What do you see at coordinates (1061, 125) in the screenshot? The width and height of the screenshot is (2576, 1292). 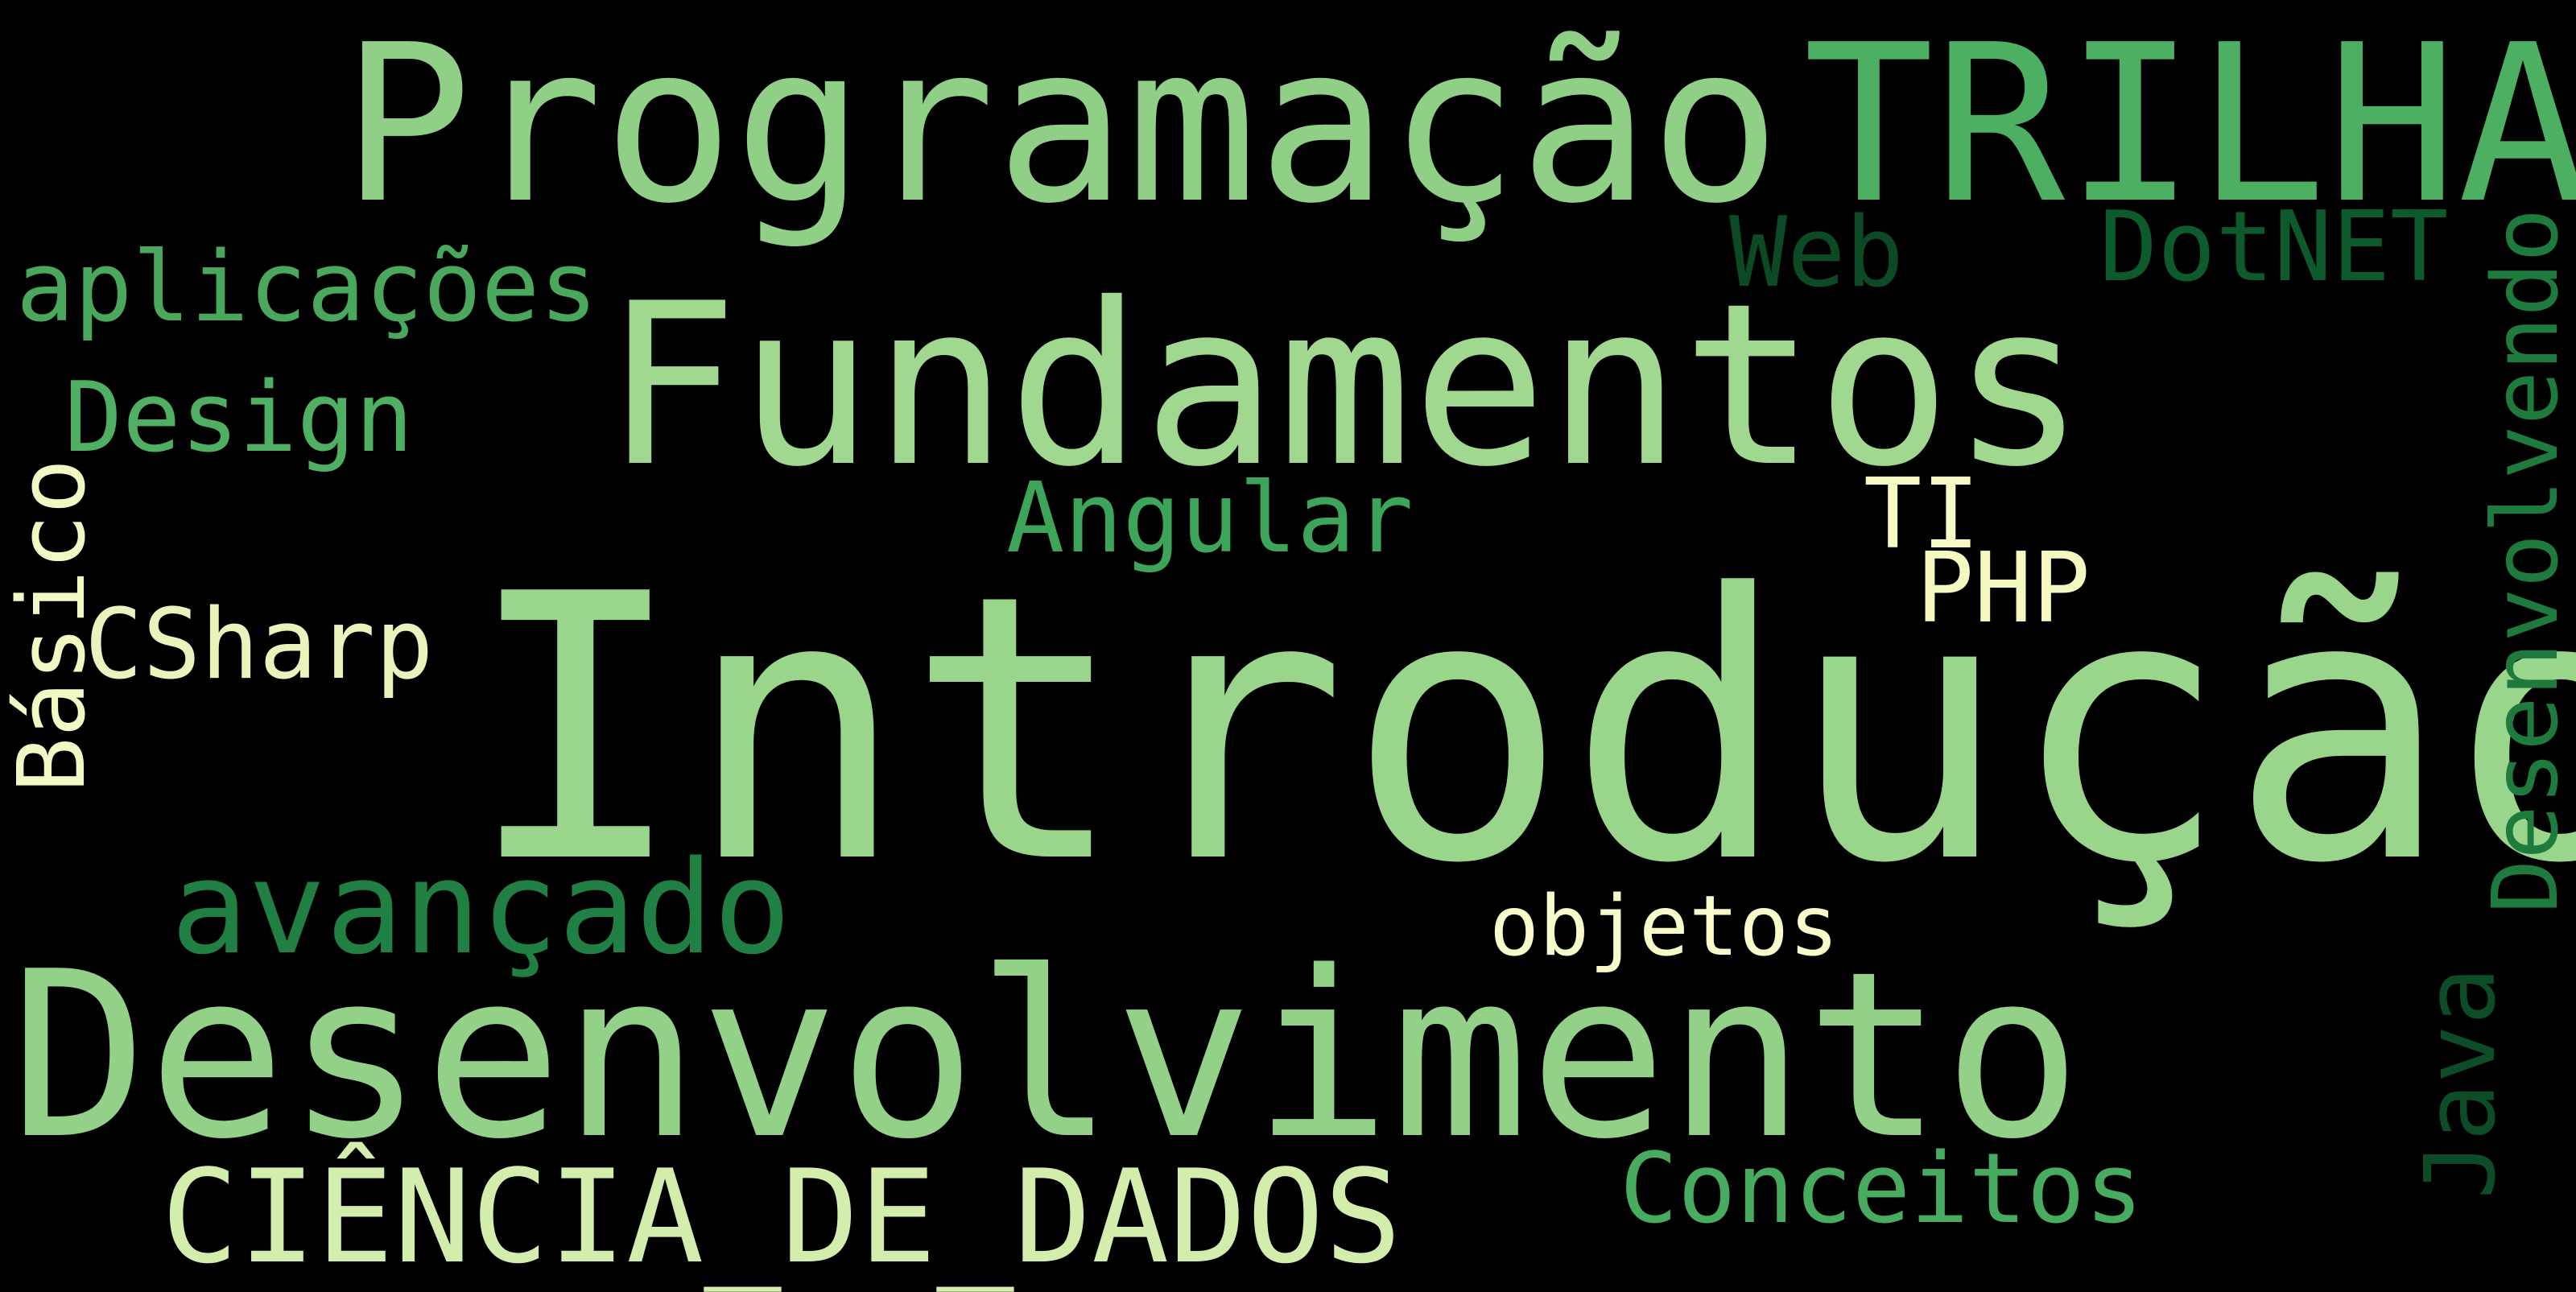 I see `word-programacao: Programação` at bounding box center [1061, 125].